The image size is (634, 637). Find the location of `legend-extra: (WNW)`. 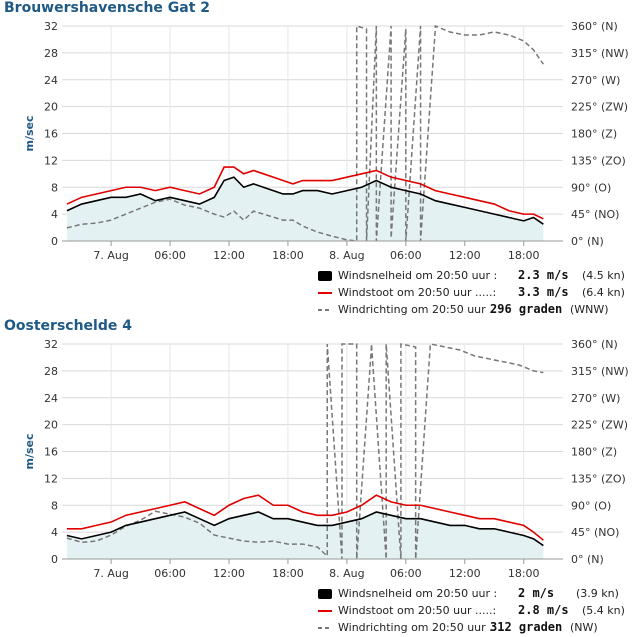

legend-extra: (WNW) is located at coordinates (589, 309).